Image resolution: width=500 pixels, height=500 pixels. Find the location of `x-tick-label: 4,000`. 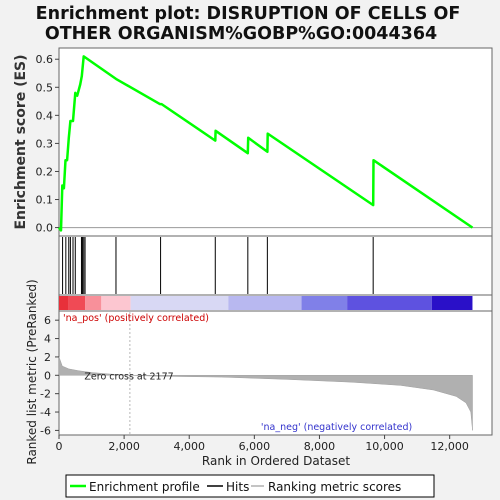

x-tick-label: 4,000 is located at coordinates (189, 446).